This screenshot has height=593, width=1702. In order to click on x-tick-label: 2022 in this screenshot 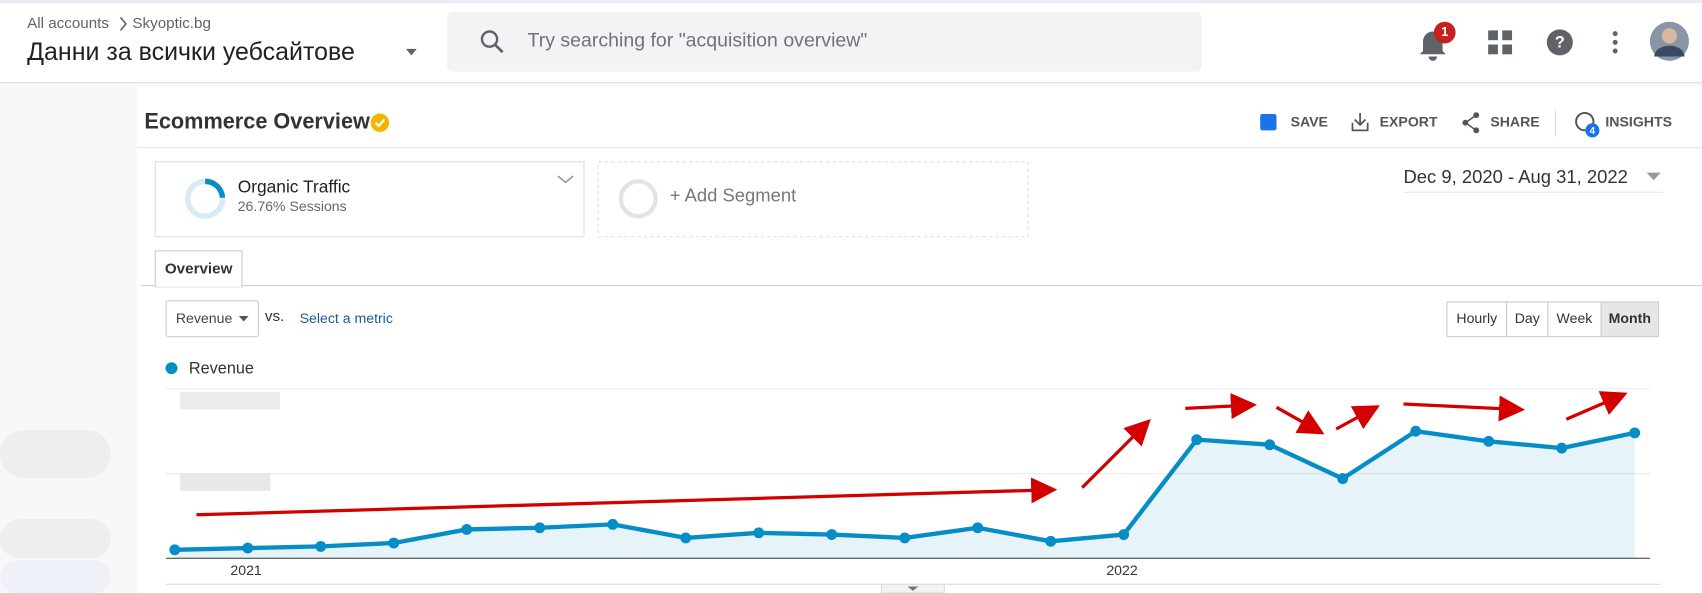, I will do `click(1122, 570)`.